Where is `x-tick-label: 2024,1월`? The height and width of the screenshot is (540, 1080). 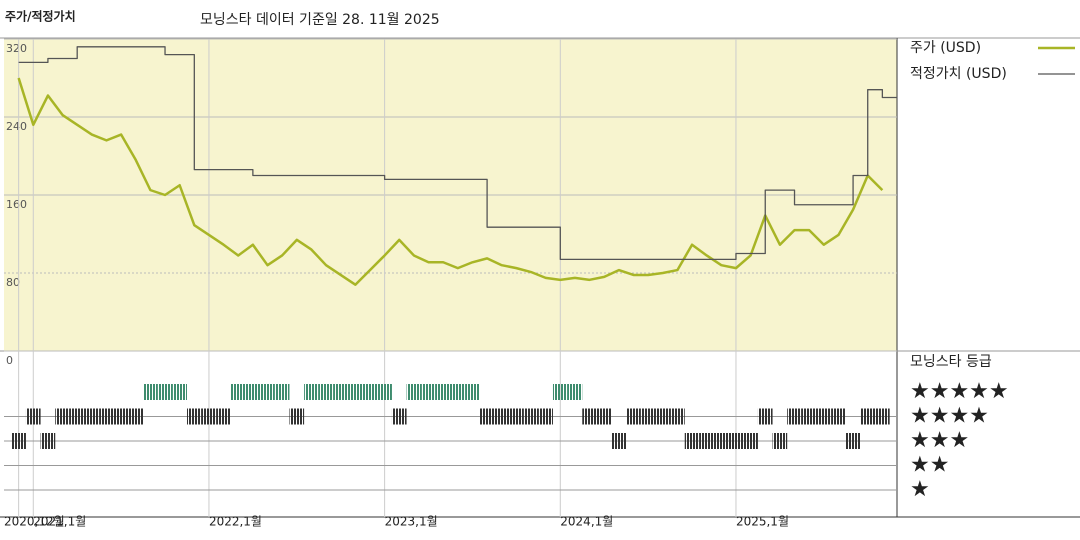
x-tick-label: 2024,1월 is located at coordinates (586, 522).